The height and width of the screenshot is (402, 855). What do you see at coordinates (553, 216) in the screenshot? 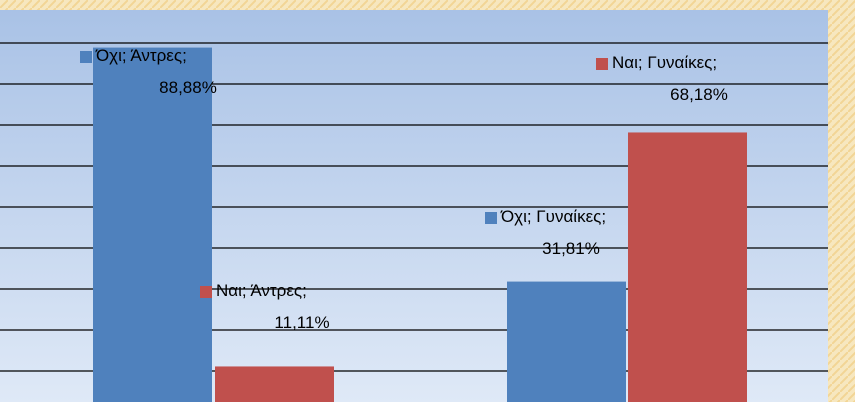
I see `data-label-line: Όχι; Γυναίκες;` at bounding box center [553, 216].